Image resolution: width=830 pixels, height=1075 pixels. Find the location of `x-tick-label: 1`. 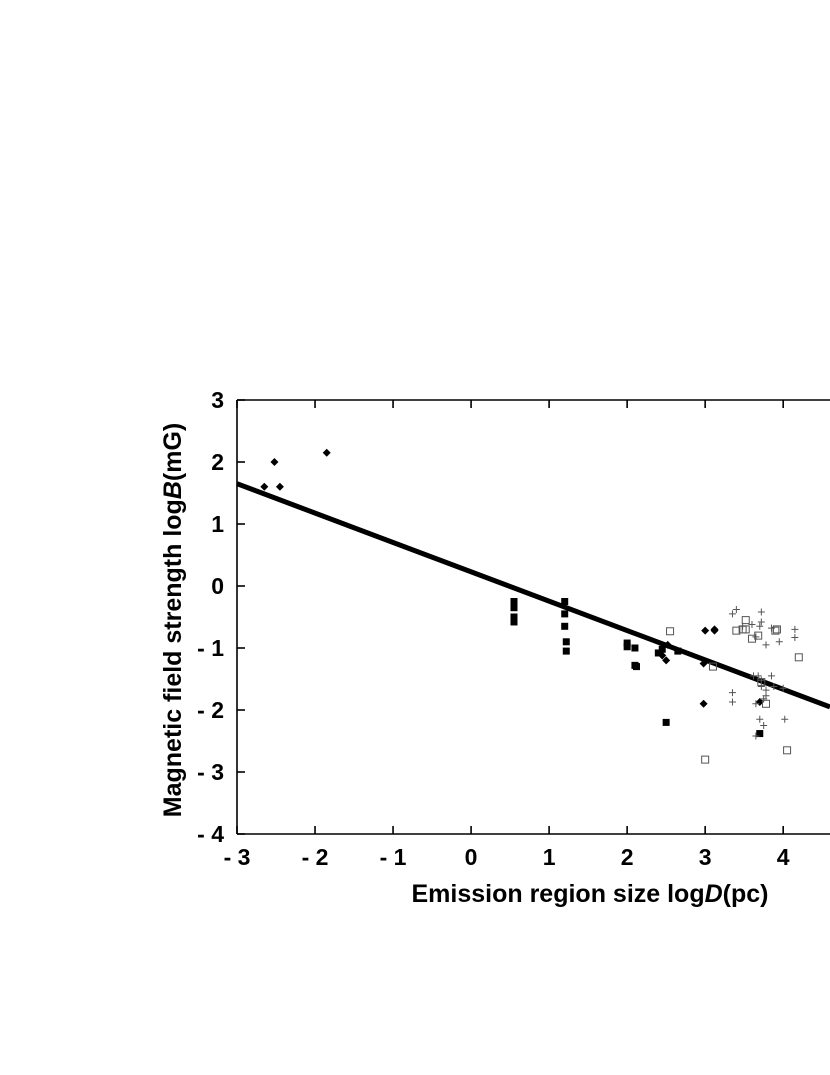

x-tick-label: 1 is located at coordinates (549, 857).